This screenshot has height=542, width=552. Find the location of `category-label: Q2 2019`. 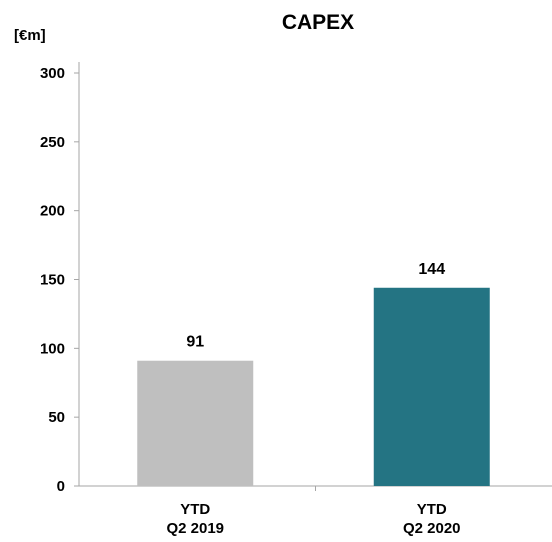

category-label: Q2 2019 is located at coordinates (195, 528).